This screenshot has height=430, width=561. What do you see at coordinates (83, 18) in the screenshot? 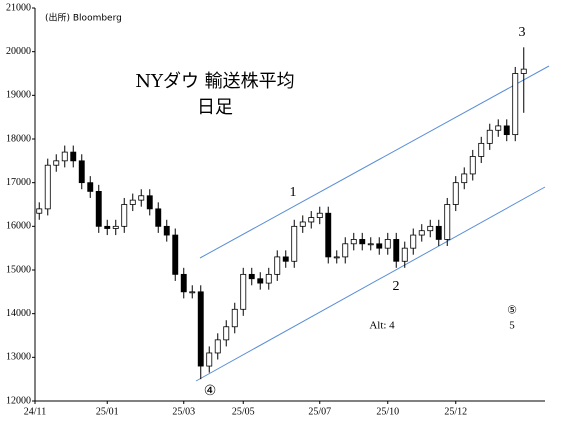
I see `source: (出所) Bloomberg` at bounding box center [83, 18].